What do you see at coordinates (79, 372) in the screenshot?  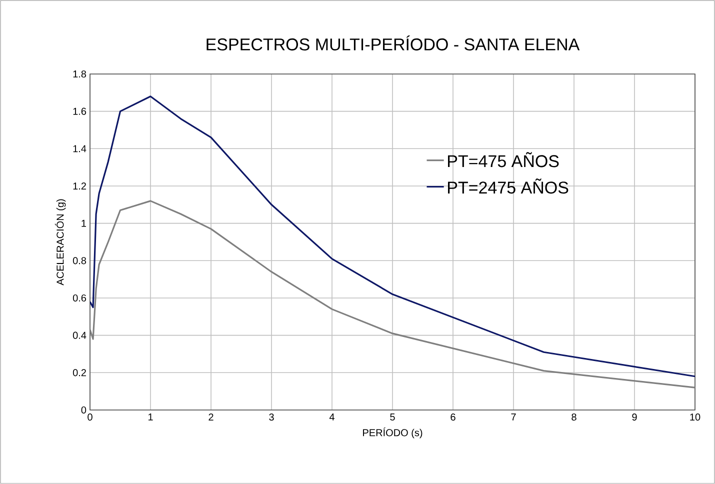 I see `y-tick-label: 0.2` at bounding box center [79, 372].